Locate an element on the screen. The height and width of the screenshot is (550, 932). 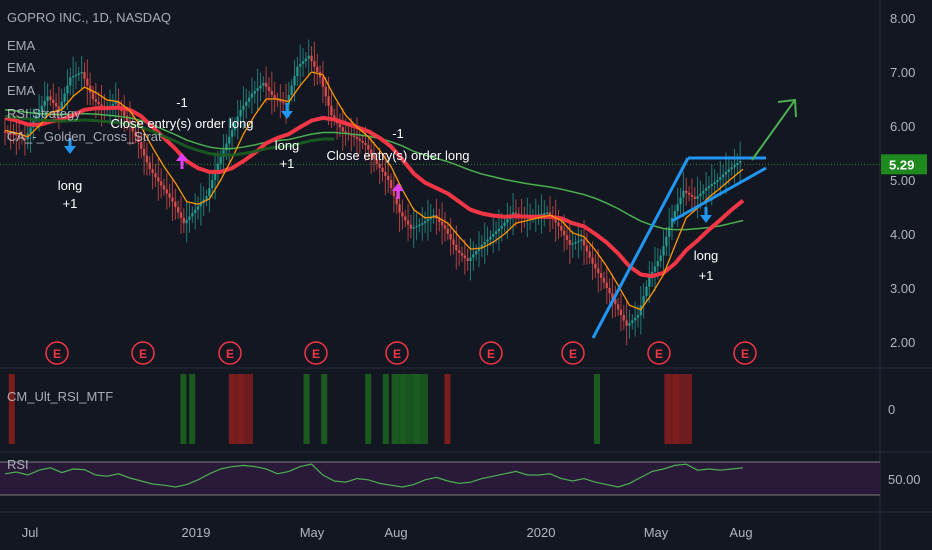
oscillator-tick-label: 0 is located at coordinates (891, 409).